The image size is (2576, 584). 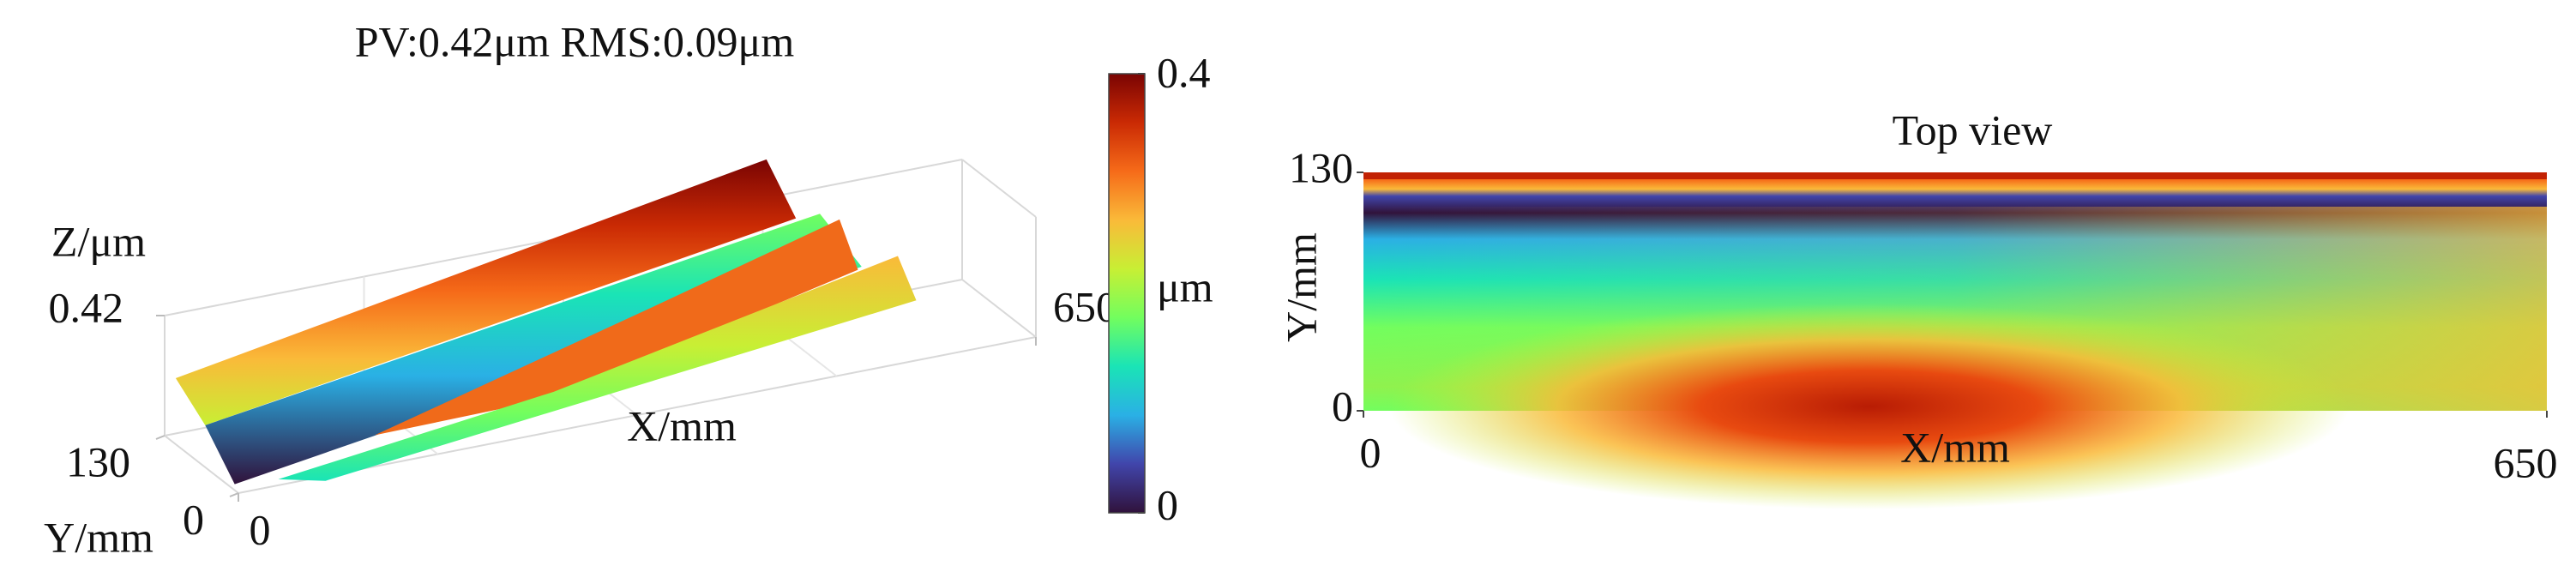 I want to click on surface-upper, so click(x=486, y=292).